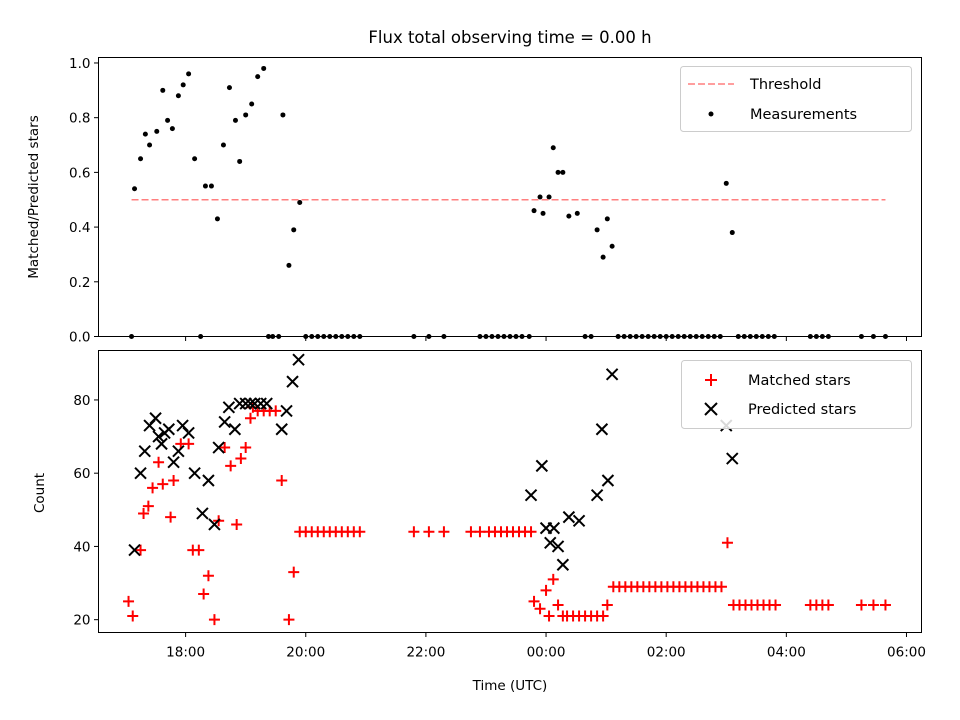 The height and width of the screenshot is (720, 960). Describe the element at coordinates (81, 474) in the screenshot. I see `bottom-y-tick-label: 60` at that location.